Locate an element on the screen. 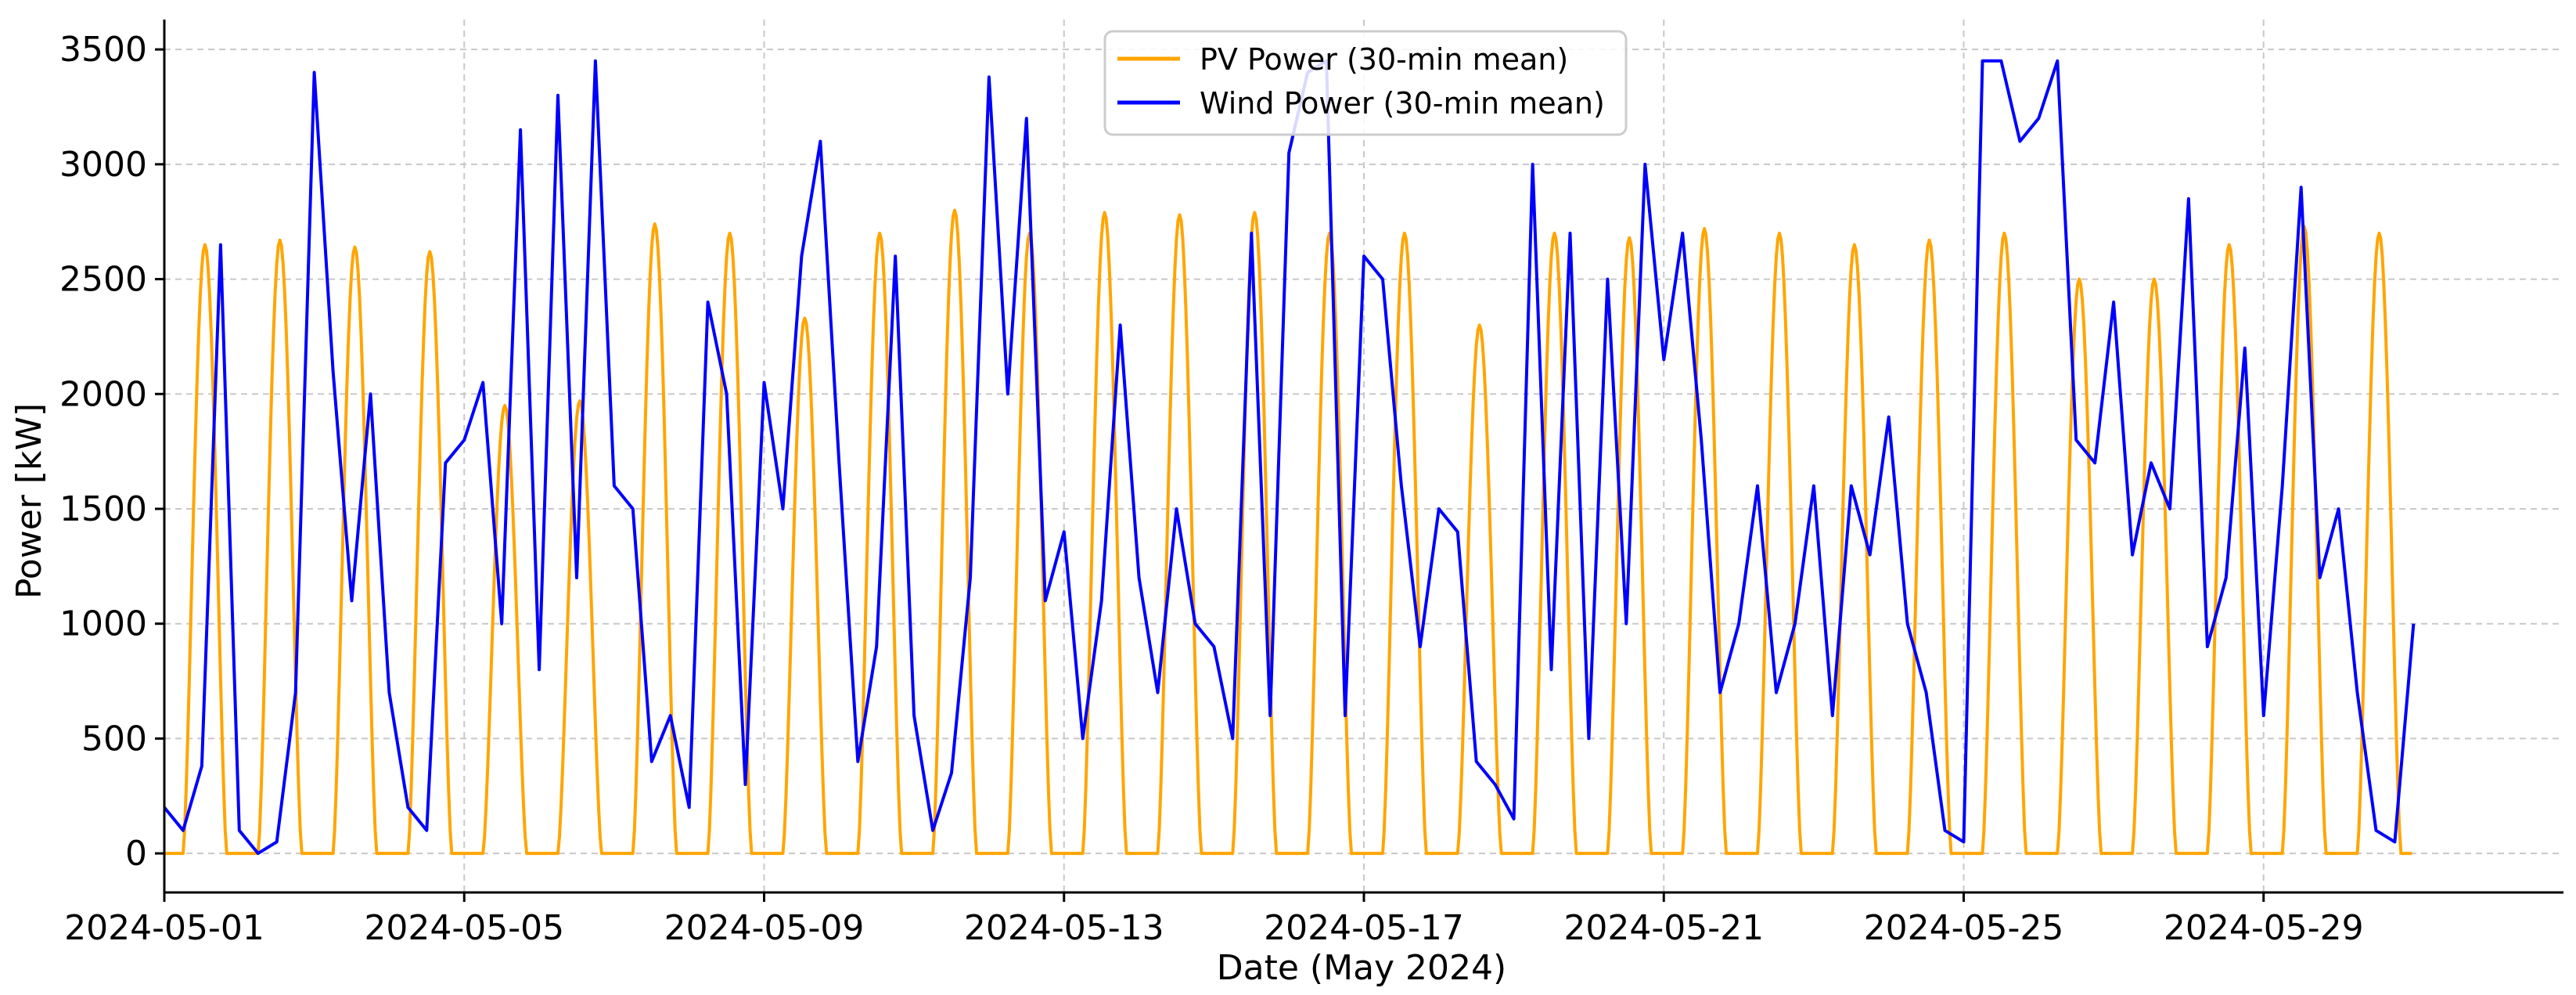 This screenshot has height=995, width=2576. x-axis-label: Date (May 2024) is located at coordinates (1362, 968).